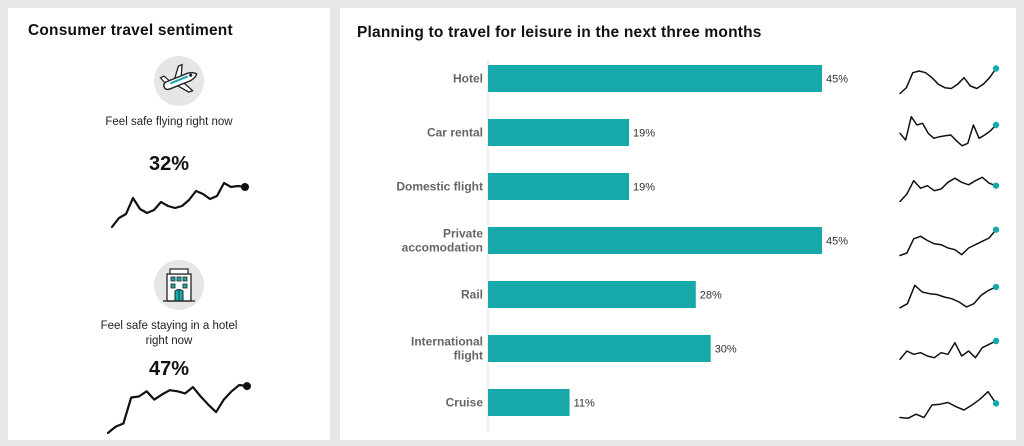  Describe the element at coordinates (465, 403) in the screenshot. I see `category-label: Cruise` at that location.